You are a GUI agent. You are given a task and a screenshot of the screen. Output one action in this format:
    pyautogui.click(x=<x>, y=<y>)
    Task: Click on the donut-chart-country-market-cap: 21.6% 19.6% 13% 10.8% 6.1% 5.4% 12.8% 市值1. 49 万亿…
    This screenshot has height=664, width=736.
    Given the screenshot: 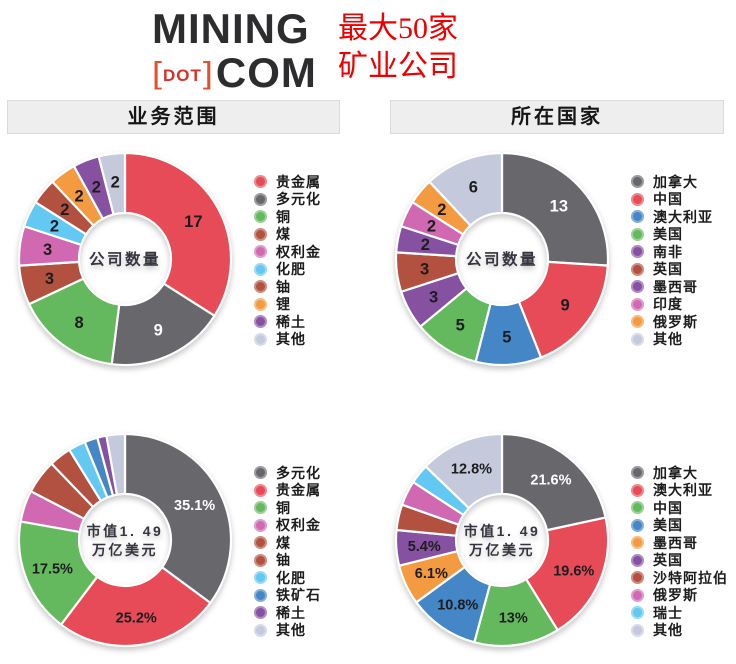 What is the action you would take?
    pyautogui.click(x=502, y=540)
    